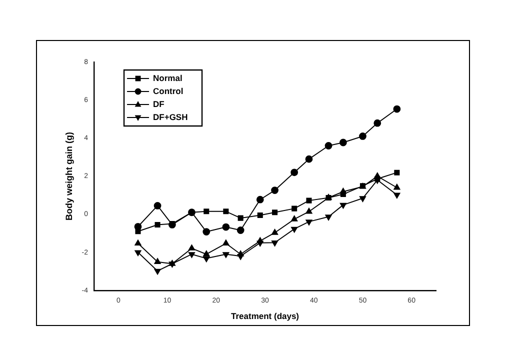 The image size is (511, 356). What do you see at coordinates (170, 117) in the screenshot?
I see `legend-label: DF+GSH` at bounding box center [170, 117].